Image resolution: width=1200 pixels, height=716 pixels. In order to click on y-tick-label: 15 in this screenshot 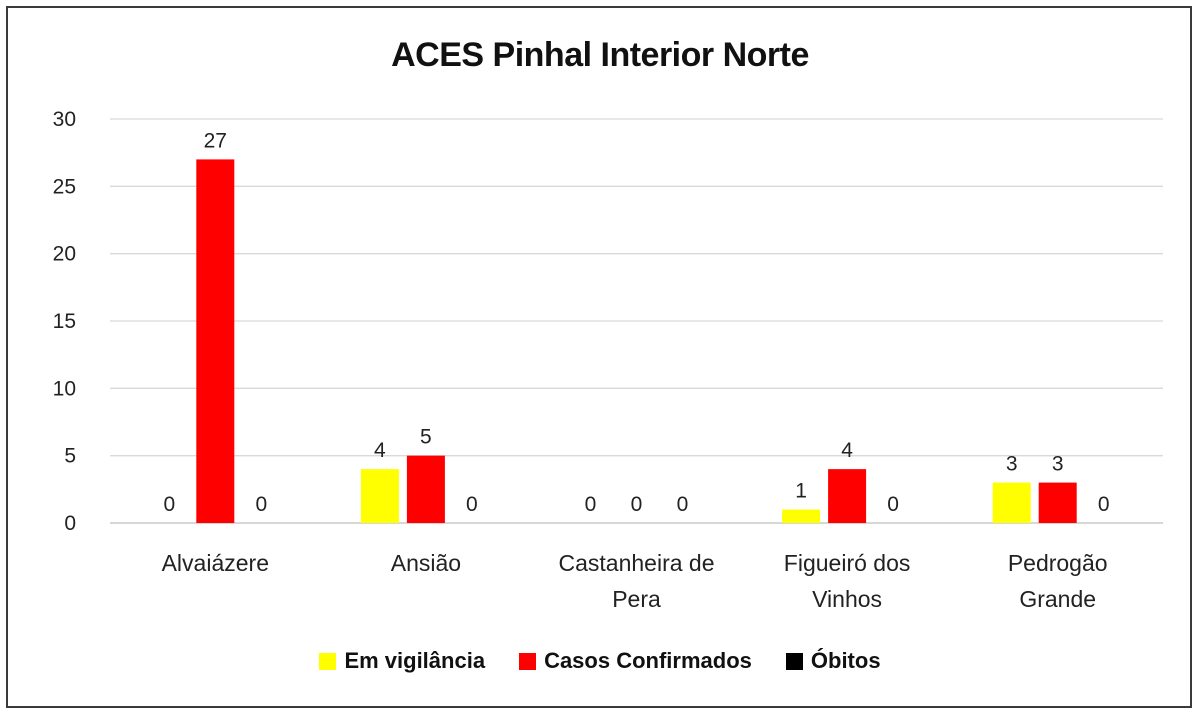, I will do `click(64, 321)`.